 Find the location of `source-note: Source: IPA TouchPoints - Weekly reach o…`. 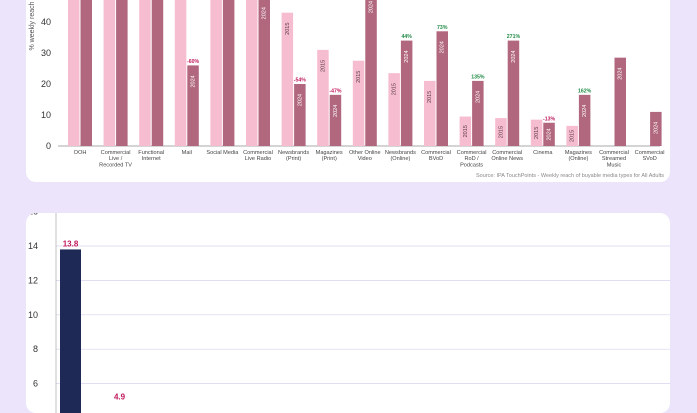

source-note: Source: IPA TouchPoints - Weekly reach o… is located at coordinates (569, 176).